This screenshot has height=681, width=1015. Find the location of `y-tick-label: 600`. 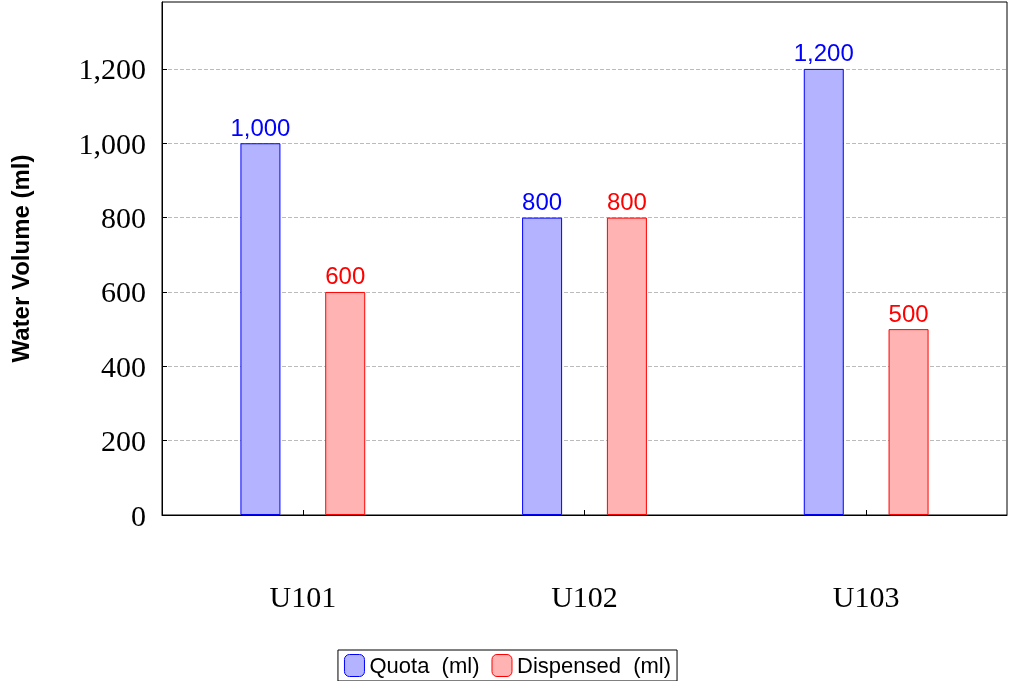

y-tick-label: 600 is located at coordinates (123, 292).